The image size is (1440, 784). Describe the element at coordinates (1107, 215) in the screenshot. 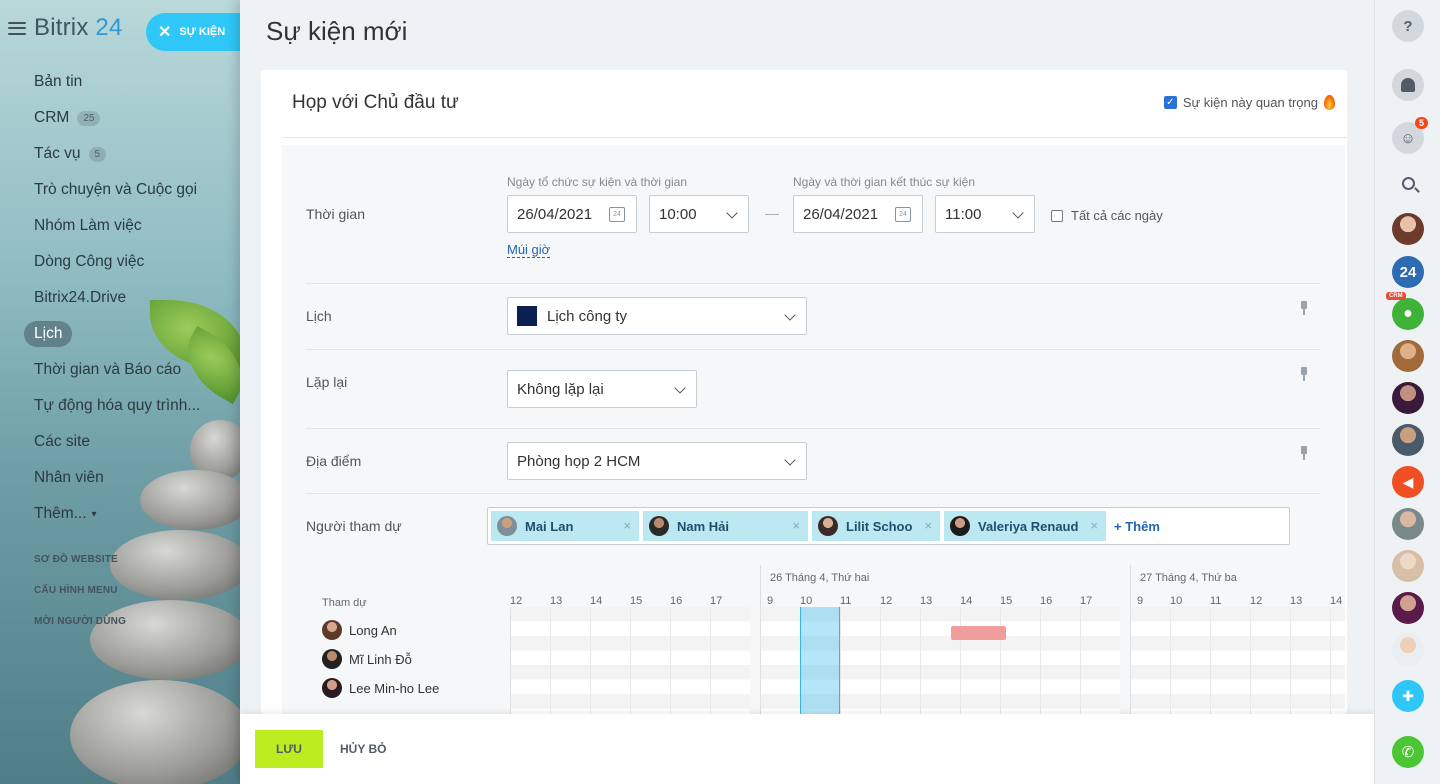

I see `all-day-toggle: Tất cả các ngày` at that location.